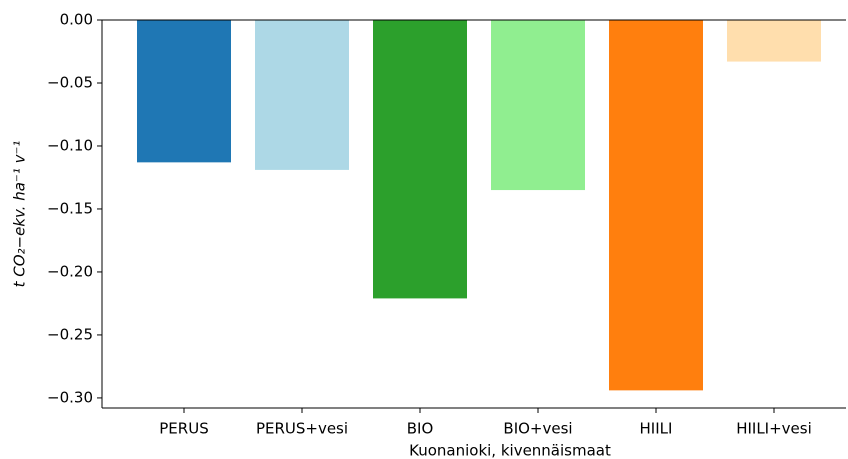  I want to click on y-tick-label: −0.10, so click(70, 145).